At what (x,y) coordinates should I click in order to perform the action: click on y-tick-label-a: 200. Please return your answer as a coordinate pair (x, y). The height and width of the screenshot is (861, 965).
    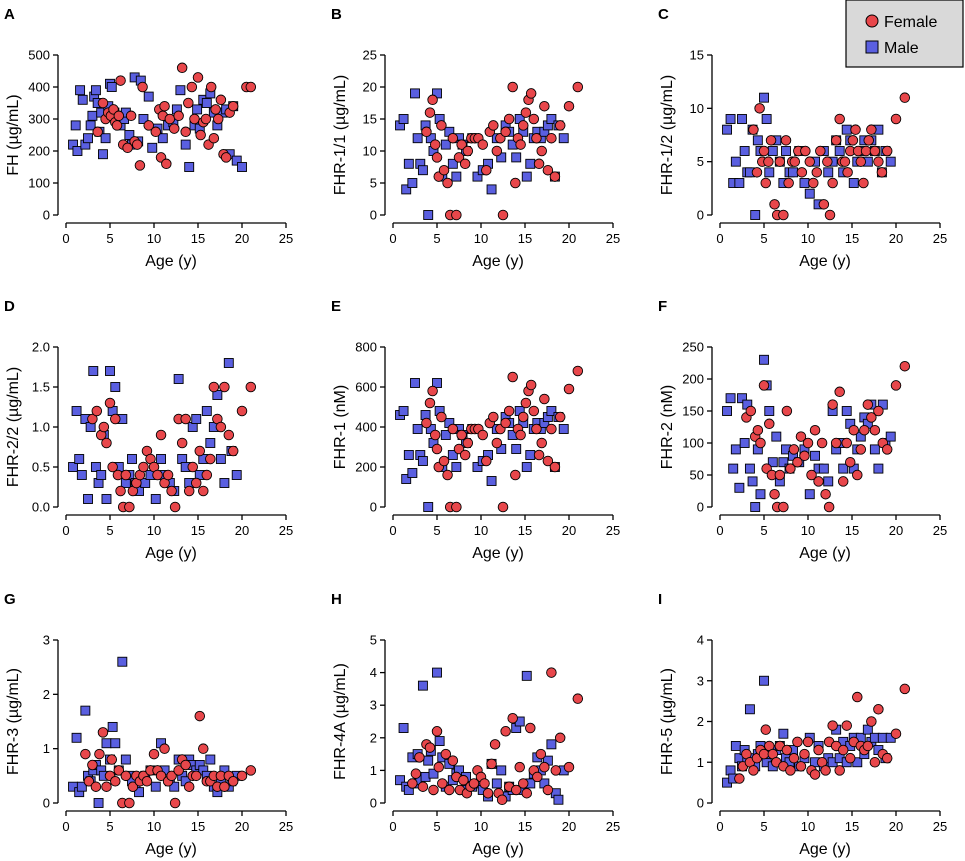
    Looking at the image, I should click on (39, 151).